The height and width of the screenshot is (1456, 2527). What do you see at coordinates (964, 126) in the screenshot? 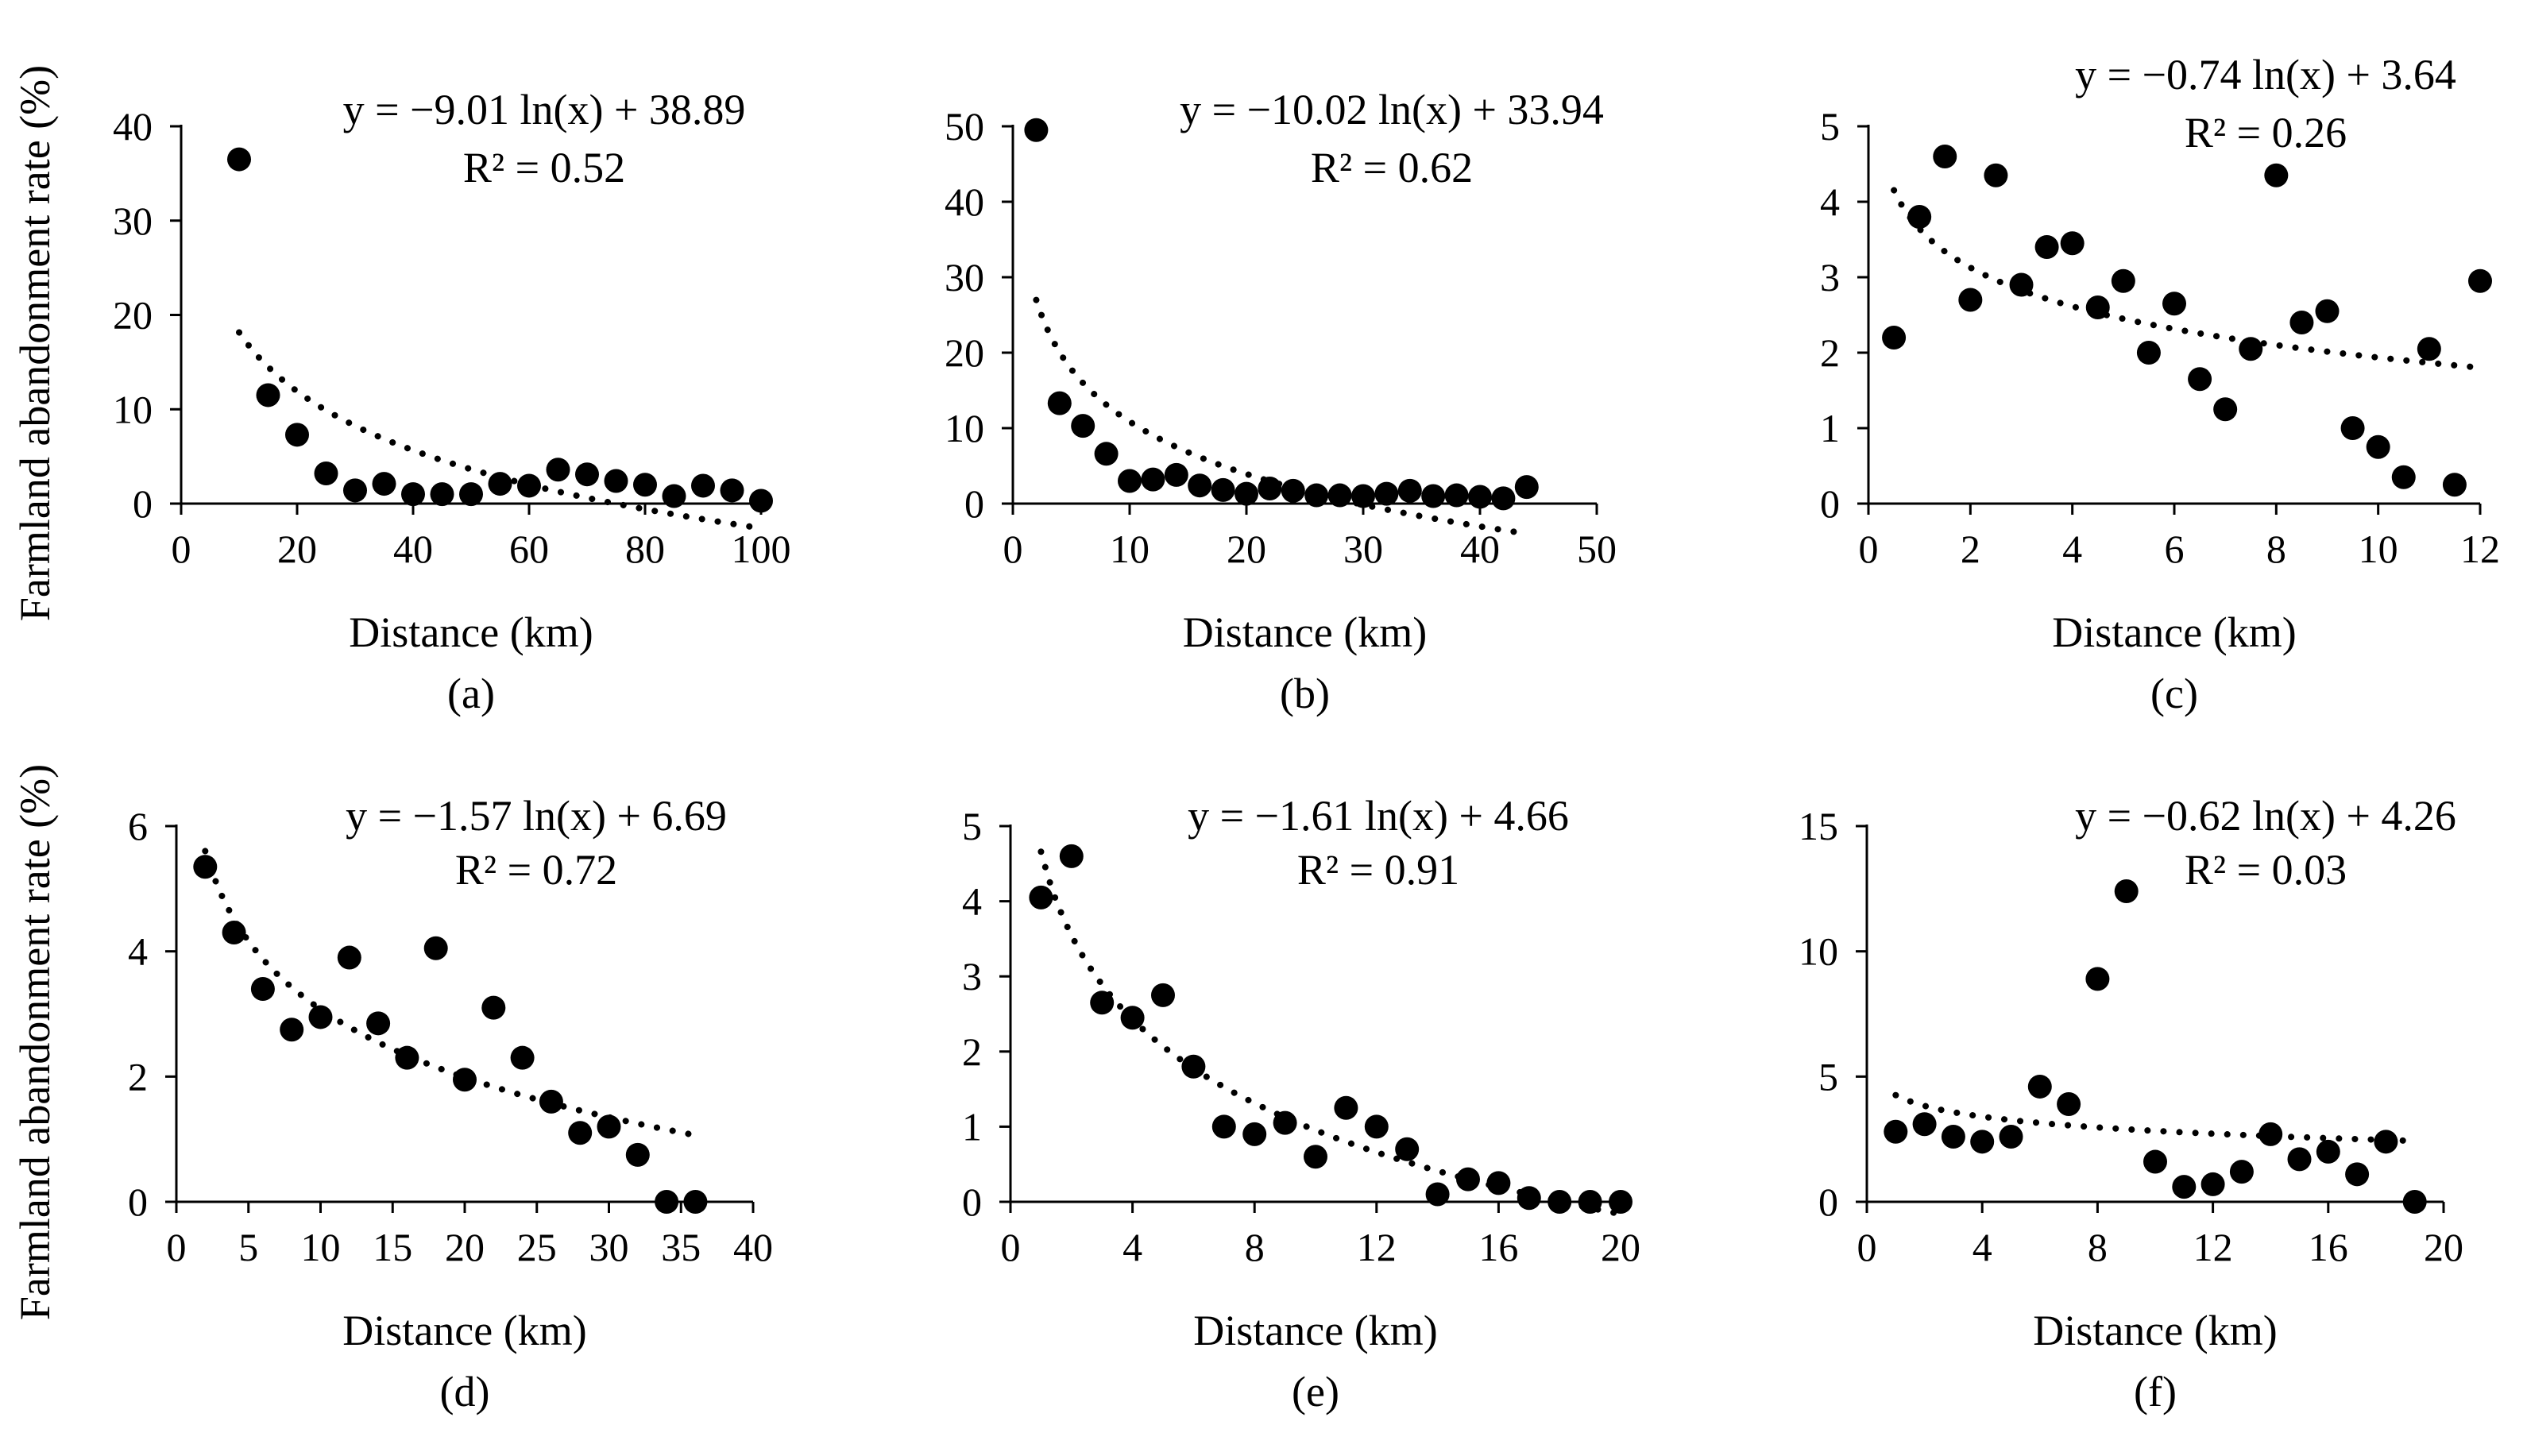
I see `y-tick-label: 50` at bounding box center [964, 126].